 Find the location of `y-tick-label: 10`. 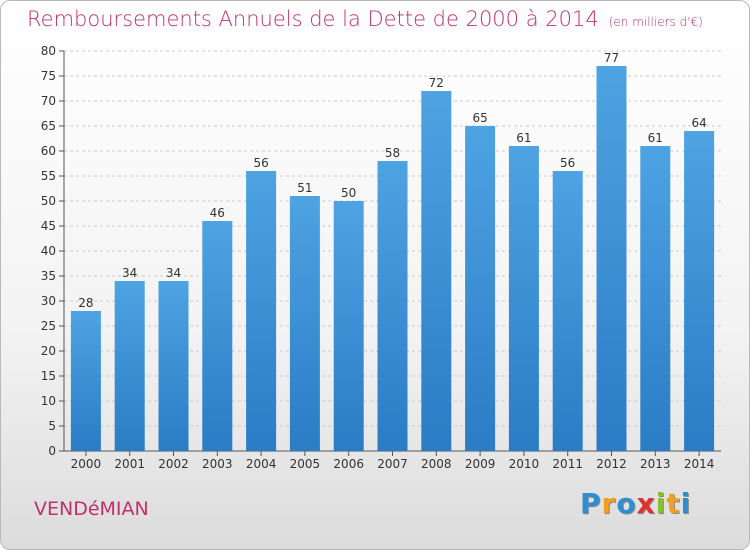

y-tick-label: 10 is located at coordinates (48, 401).